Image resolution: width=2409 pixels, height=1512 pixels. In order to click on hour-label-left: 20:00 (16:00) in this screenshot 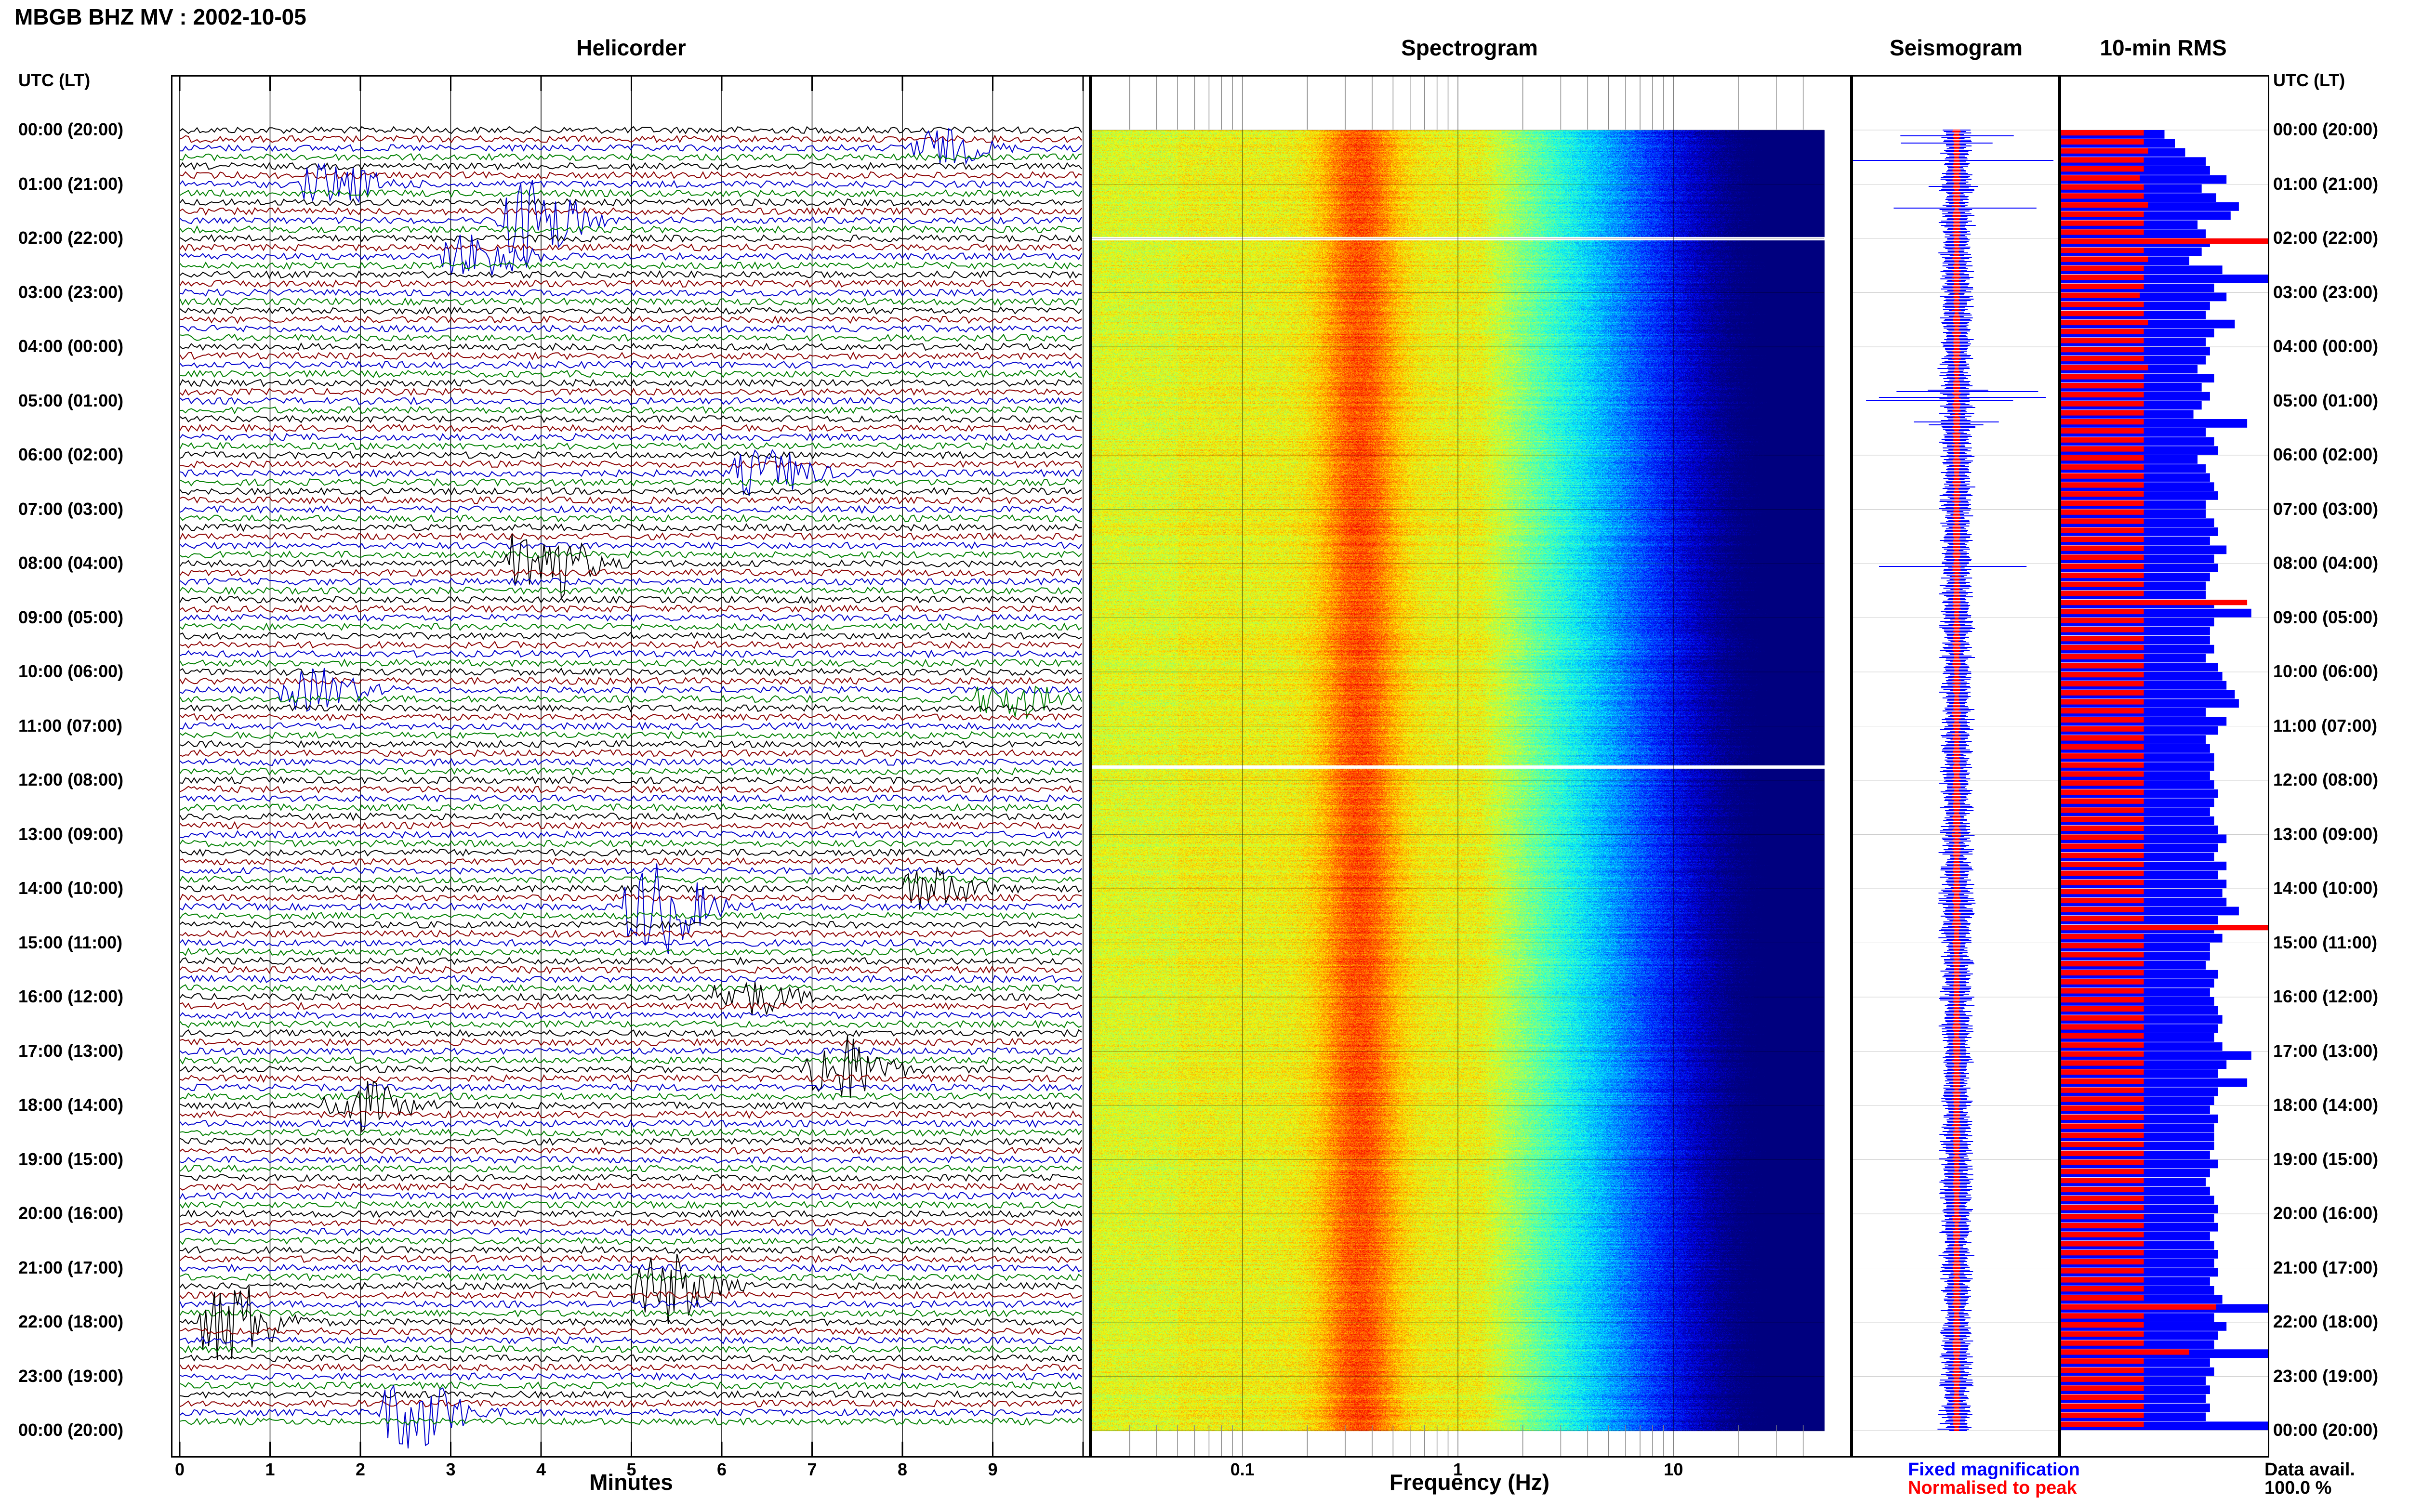, I will do `click(71, 1213)`.